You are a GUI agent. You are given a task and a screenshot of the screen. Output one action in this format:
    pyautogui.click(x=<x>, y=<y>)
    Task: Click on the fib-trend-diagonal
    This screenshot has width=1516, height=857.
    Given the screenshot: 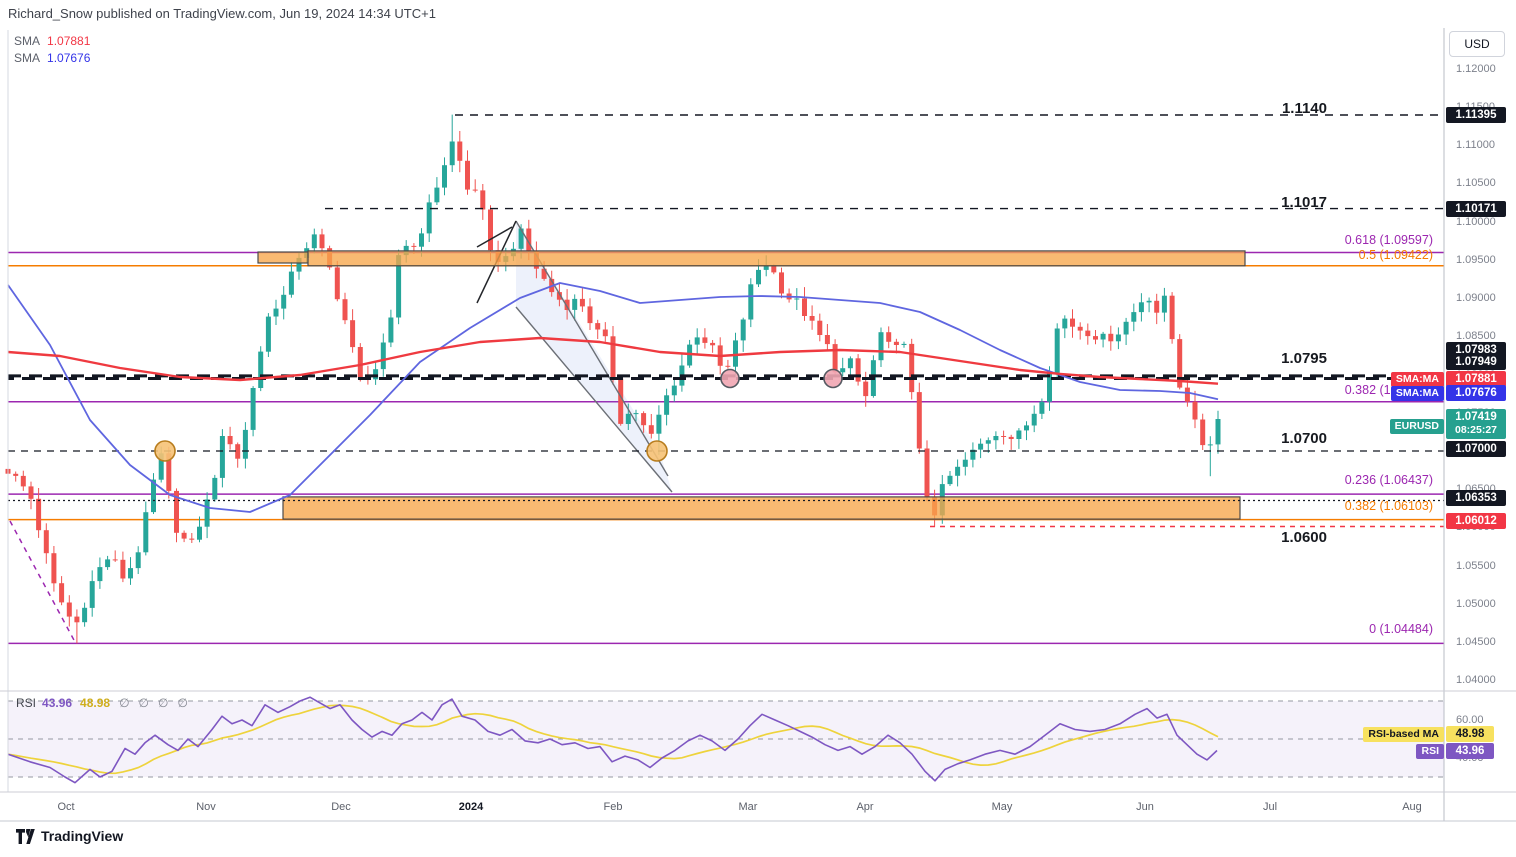 What is the action you would take?
    pyautogui.click(x=42, y=581)
    